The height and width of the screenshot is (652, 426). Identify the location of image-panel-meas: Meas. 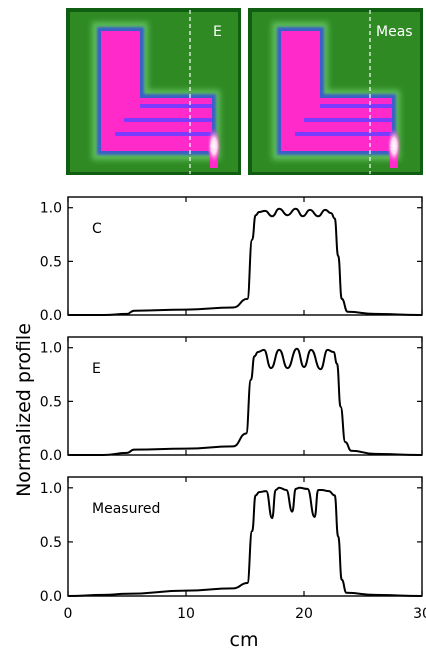
(335, 91).